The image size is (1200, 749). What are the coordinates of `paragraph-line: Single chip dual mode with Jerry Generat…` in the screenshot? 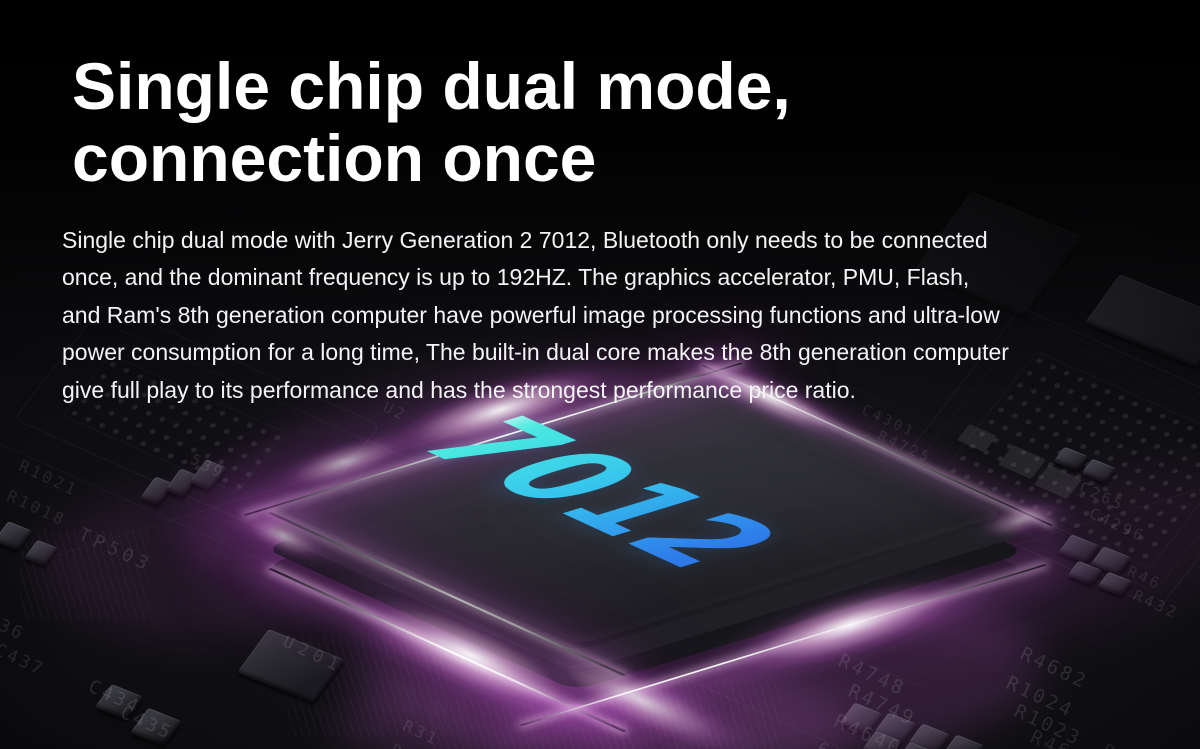 It's located at (525, 240).